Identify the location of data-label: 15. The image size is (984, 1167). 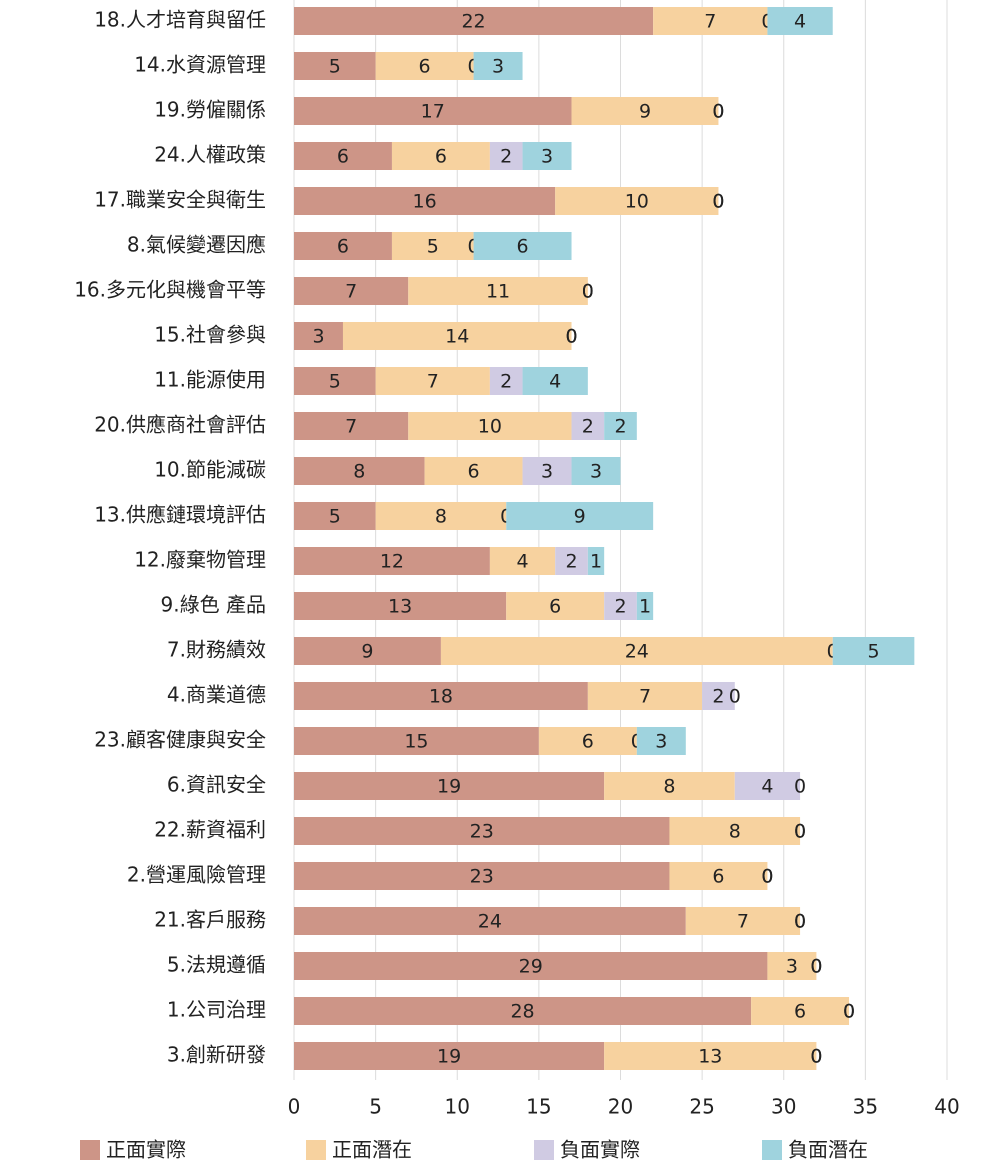
(416, 742).